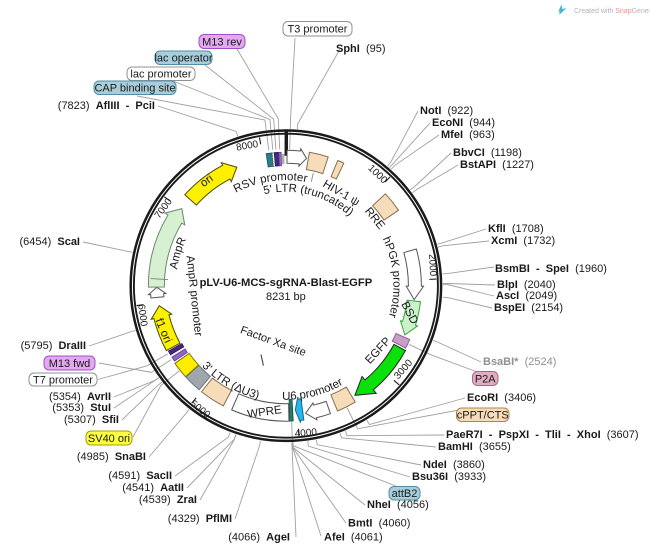 Image resolution: width=650 pixels, height=549 pixels. What do you see at coordinates (542, 435) in the screenshot?
I see `svg-text:PaeR7I - PspXI - TliI -: PaeR7I - PspXI - TliI - XhoI (3607)` at bounding box center [542, 435].